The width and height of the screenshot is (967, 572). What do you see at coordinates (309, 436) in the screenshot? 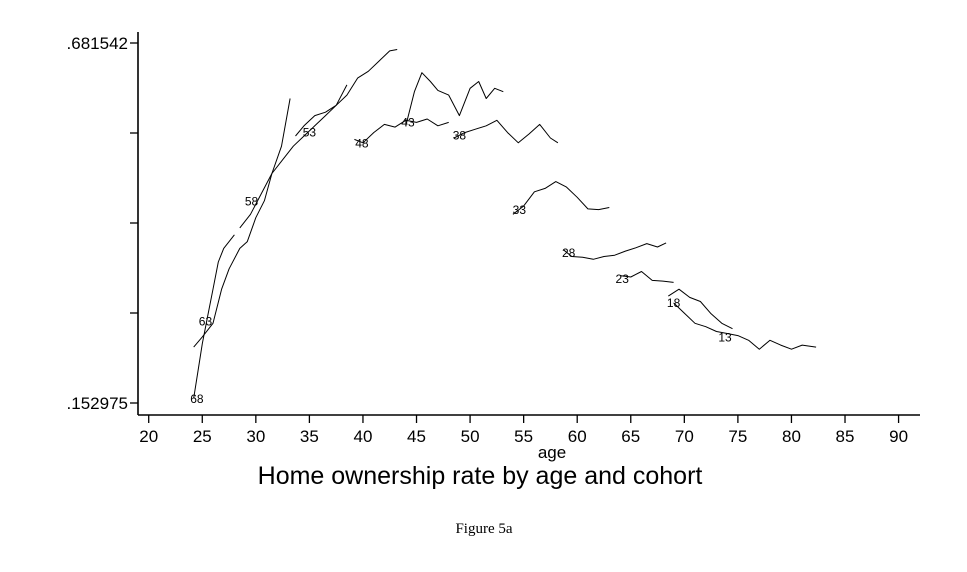
I see `x-tick-label: 35` at bounding box center [309, 436].